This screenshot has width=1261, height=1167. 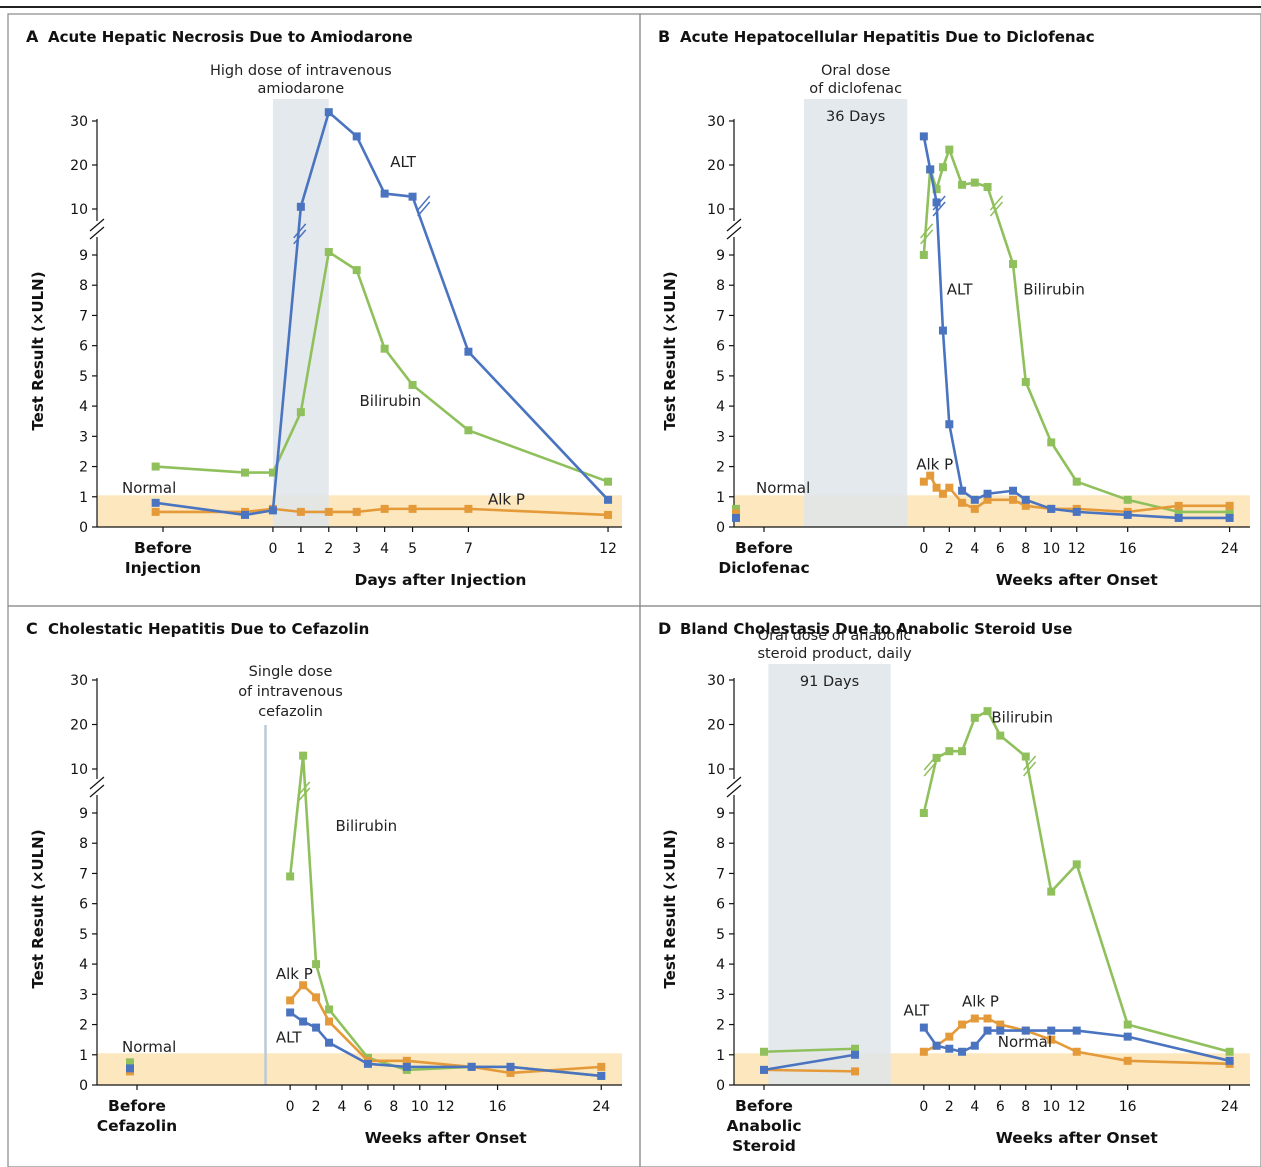 What do you see at coordinates (301, 89) in the screenshot?
I see `exposure-label-line: amiodarone` at bounding box center [301, 89].